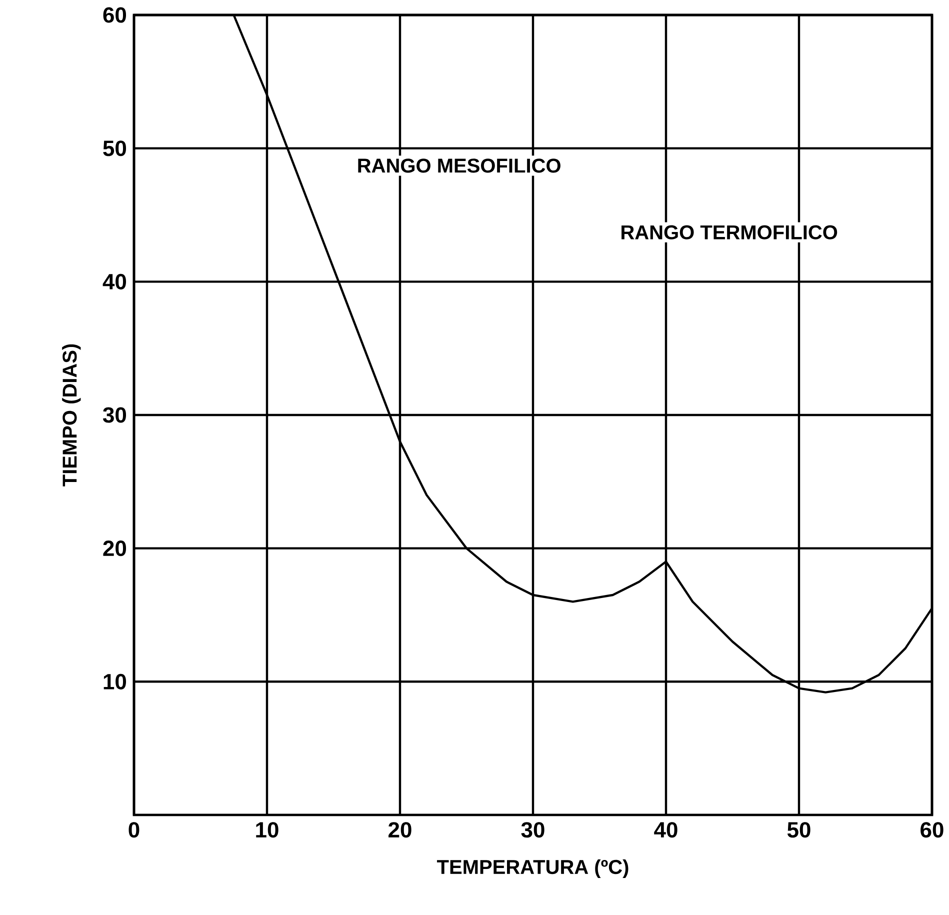 The height and width of the screenshot is (915, 949). What do you see at coordinates (459, 165) in the screenshot?
I see `annotation: RANGO MESOFILICO` at bounding box center [459, 165].